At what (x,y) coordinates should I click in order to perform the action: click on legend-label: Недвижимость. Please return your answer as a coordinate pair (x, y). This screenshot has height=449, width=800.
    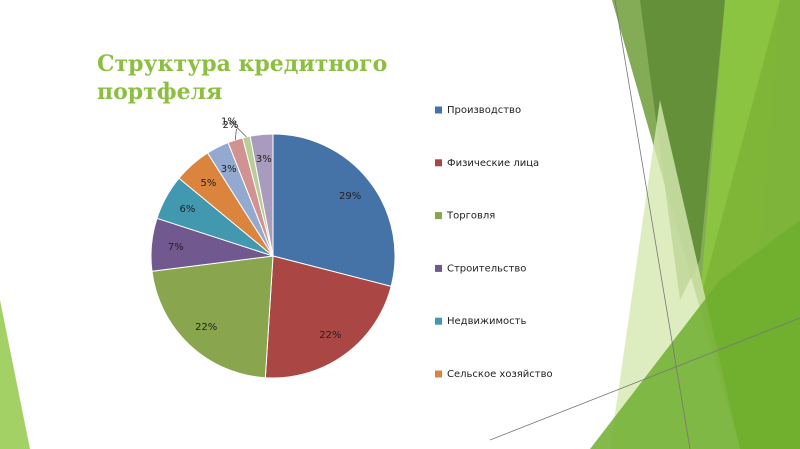
    Looking at the image, I should click on (486, 321).